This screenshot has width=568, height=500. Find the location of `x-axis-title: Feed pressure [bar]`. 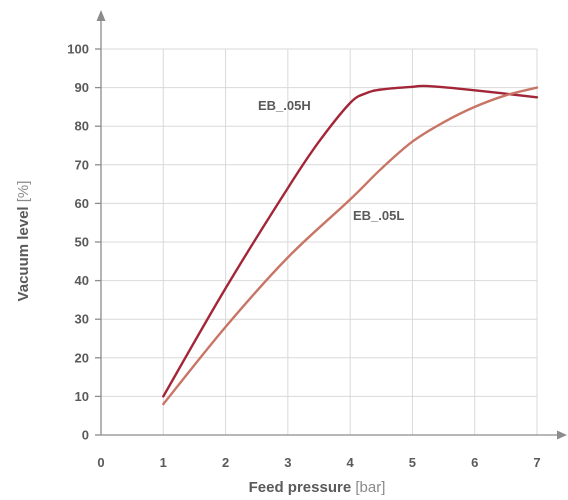

x-axis-title: Feed pressure [bar] is located at coordinates (317, 487).